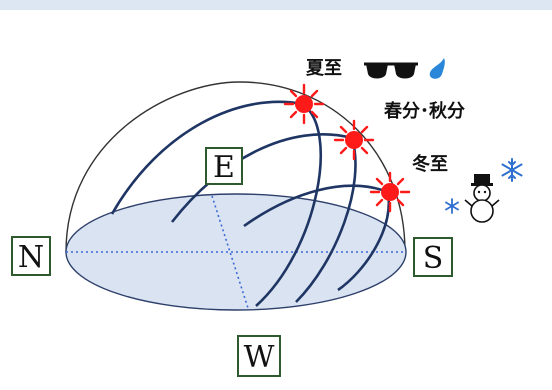  I want to click on direction-label-west: W, so click(259, 356).